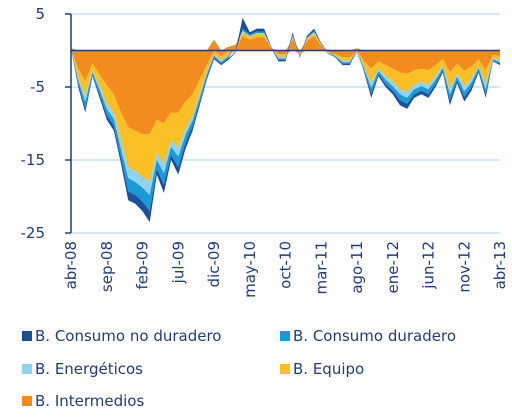  What do you see at coordinates (89, 401) in the screenshot?
I see `legend-label: B. Intermedios` at bounding box center [89, 401].